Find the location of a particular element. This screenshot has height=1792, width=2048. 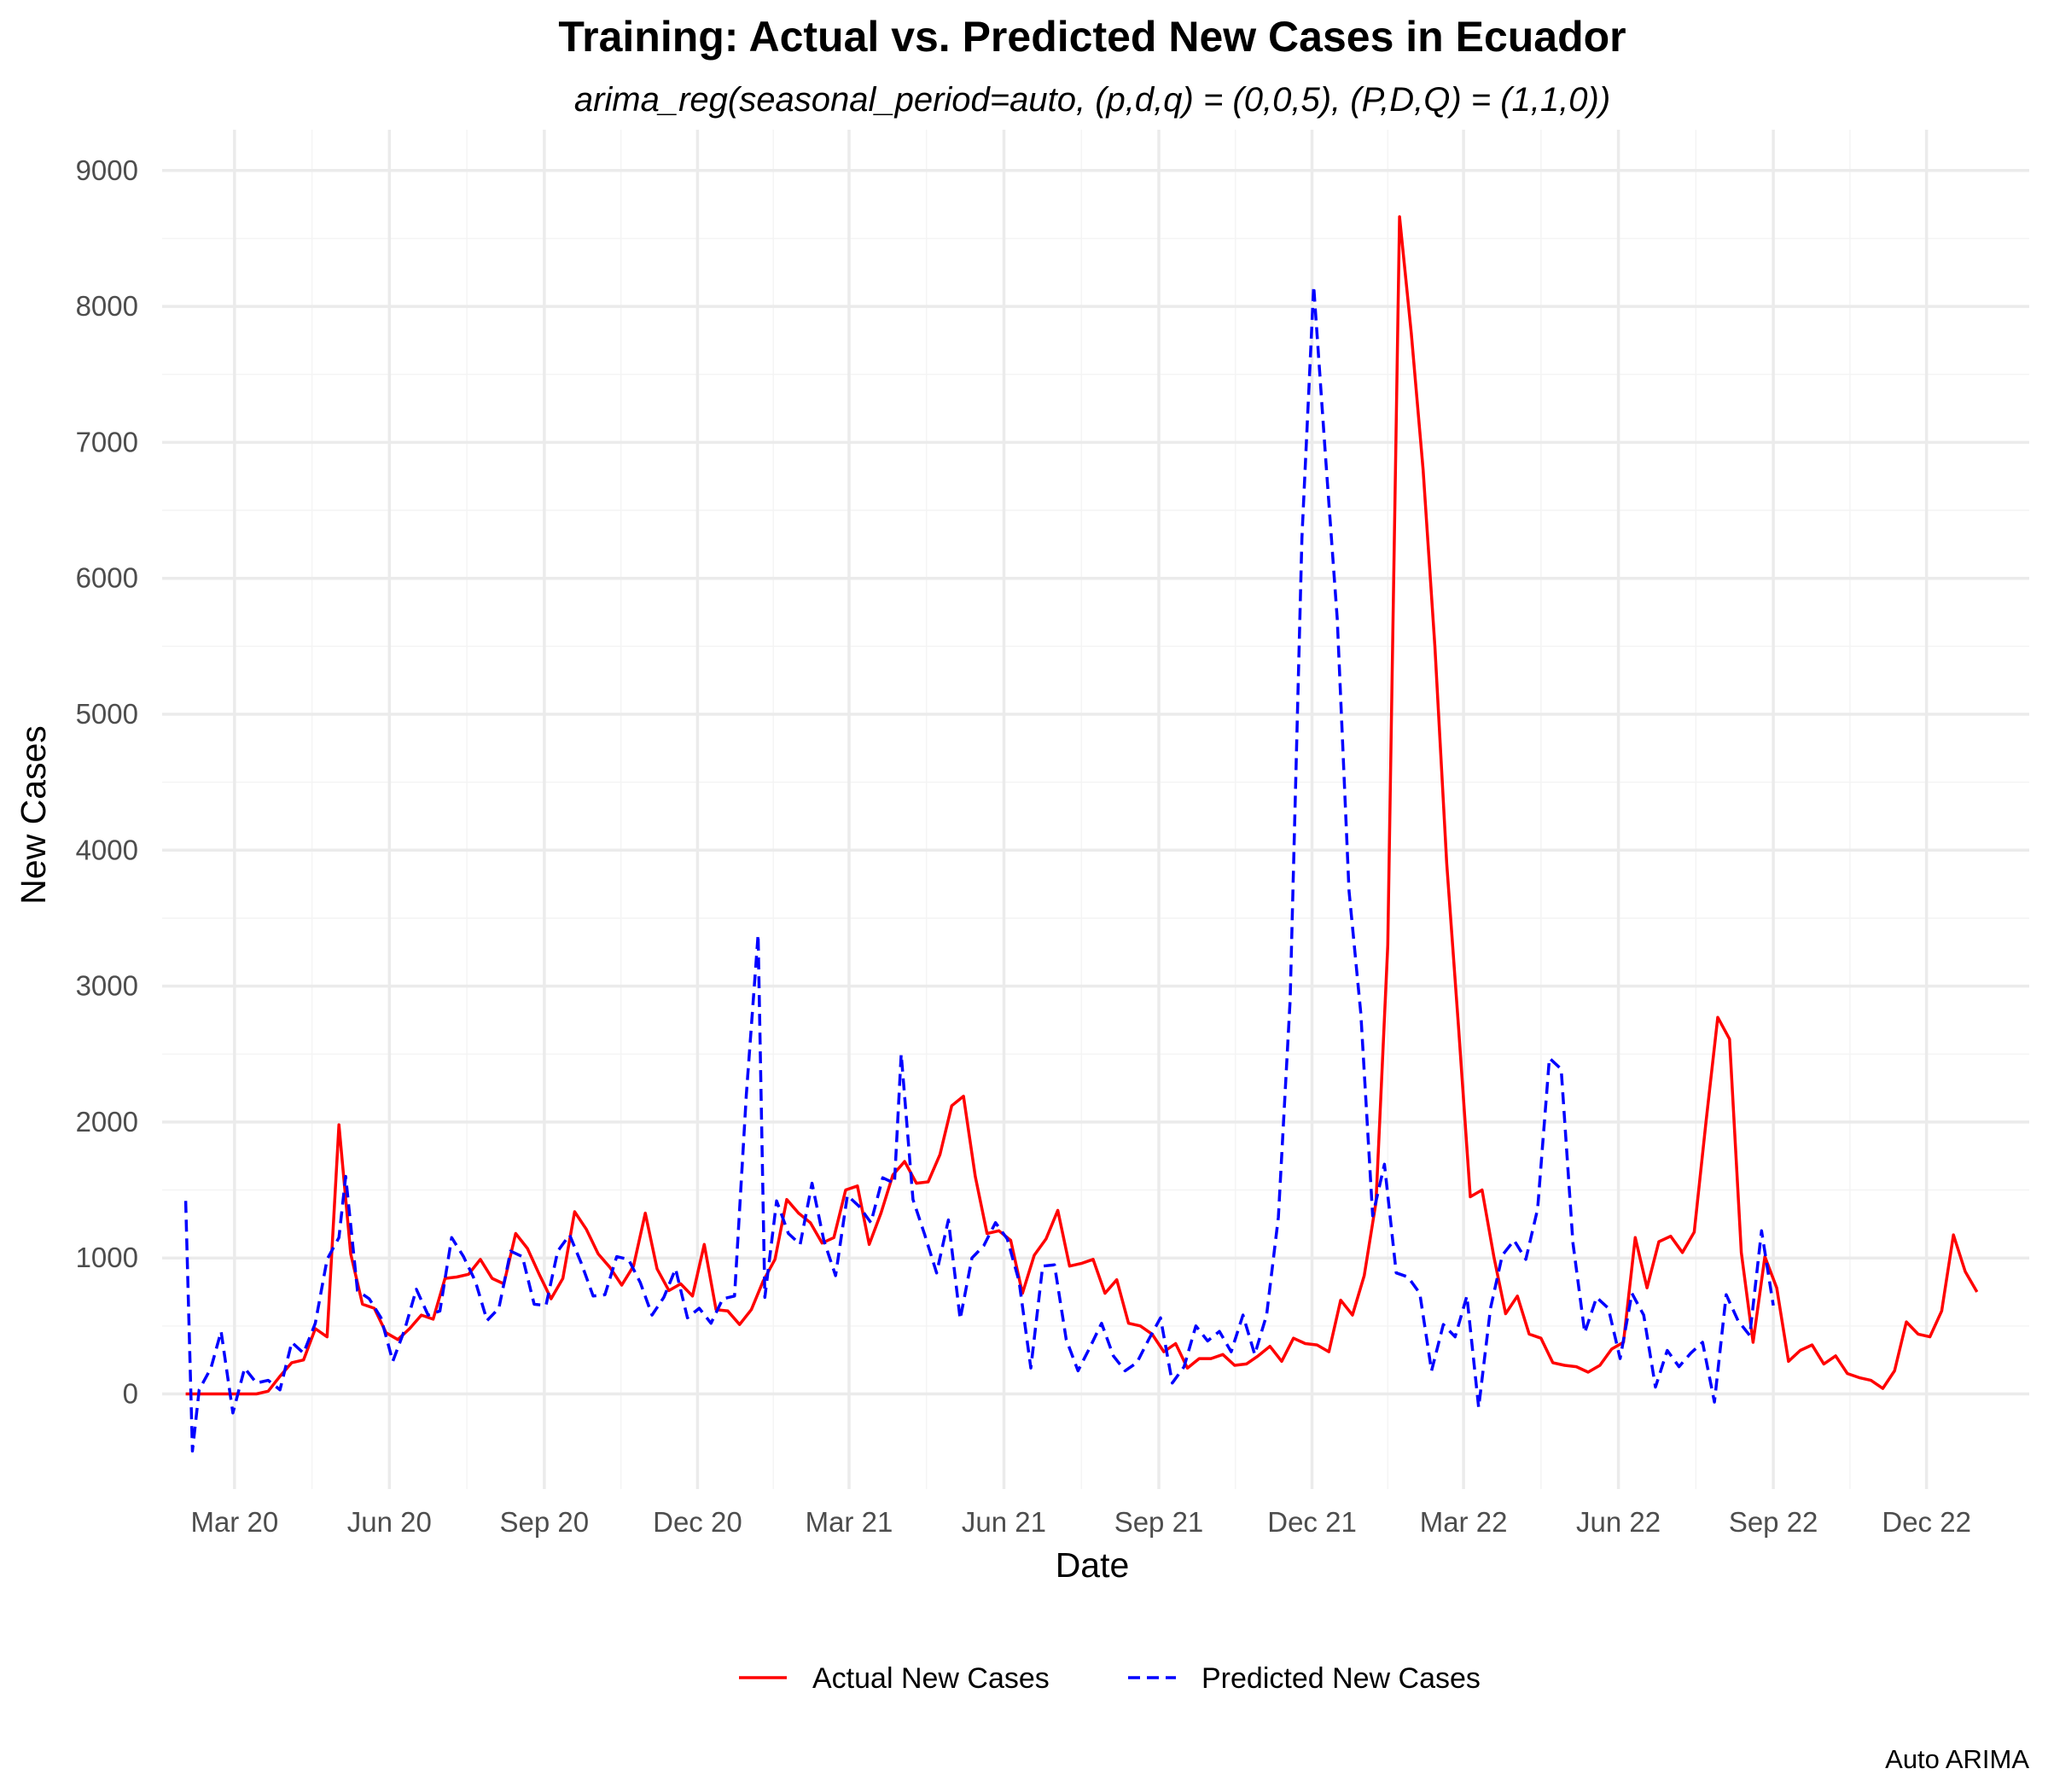

x-tick-label: Mar 21 is located at coordinates (849, 1522).